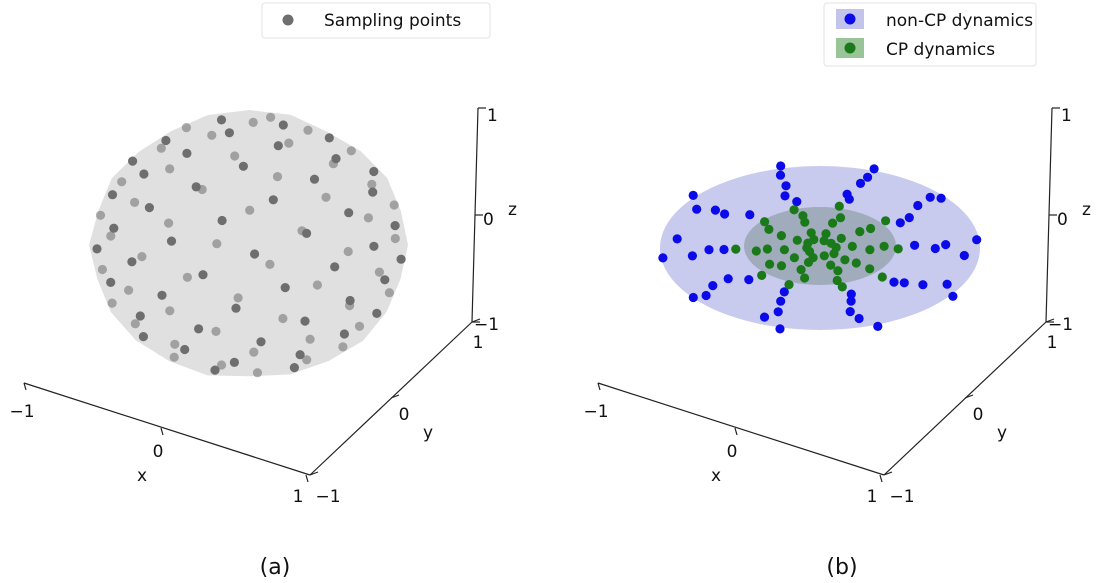 This screenshot has height=583, width=1104. Describe the element at coordinates (428, 433) in the screenshot. I see `y-axis-label: y` at that location.